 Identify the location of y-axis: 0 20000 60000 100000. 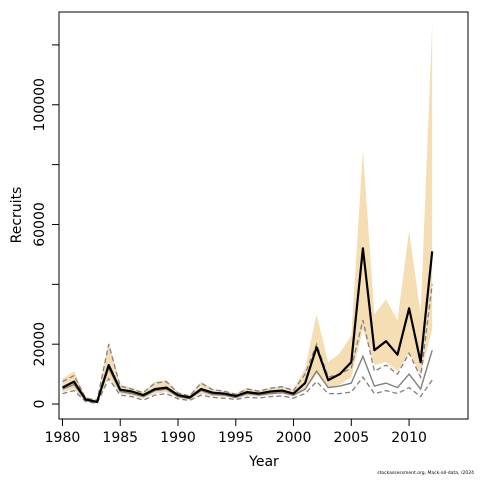
(45, 226).